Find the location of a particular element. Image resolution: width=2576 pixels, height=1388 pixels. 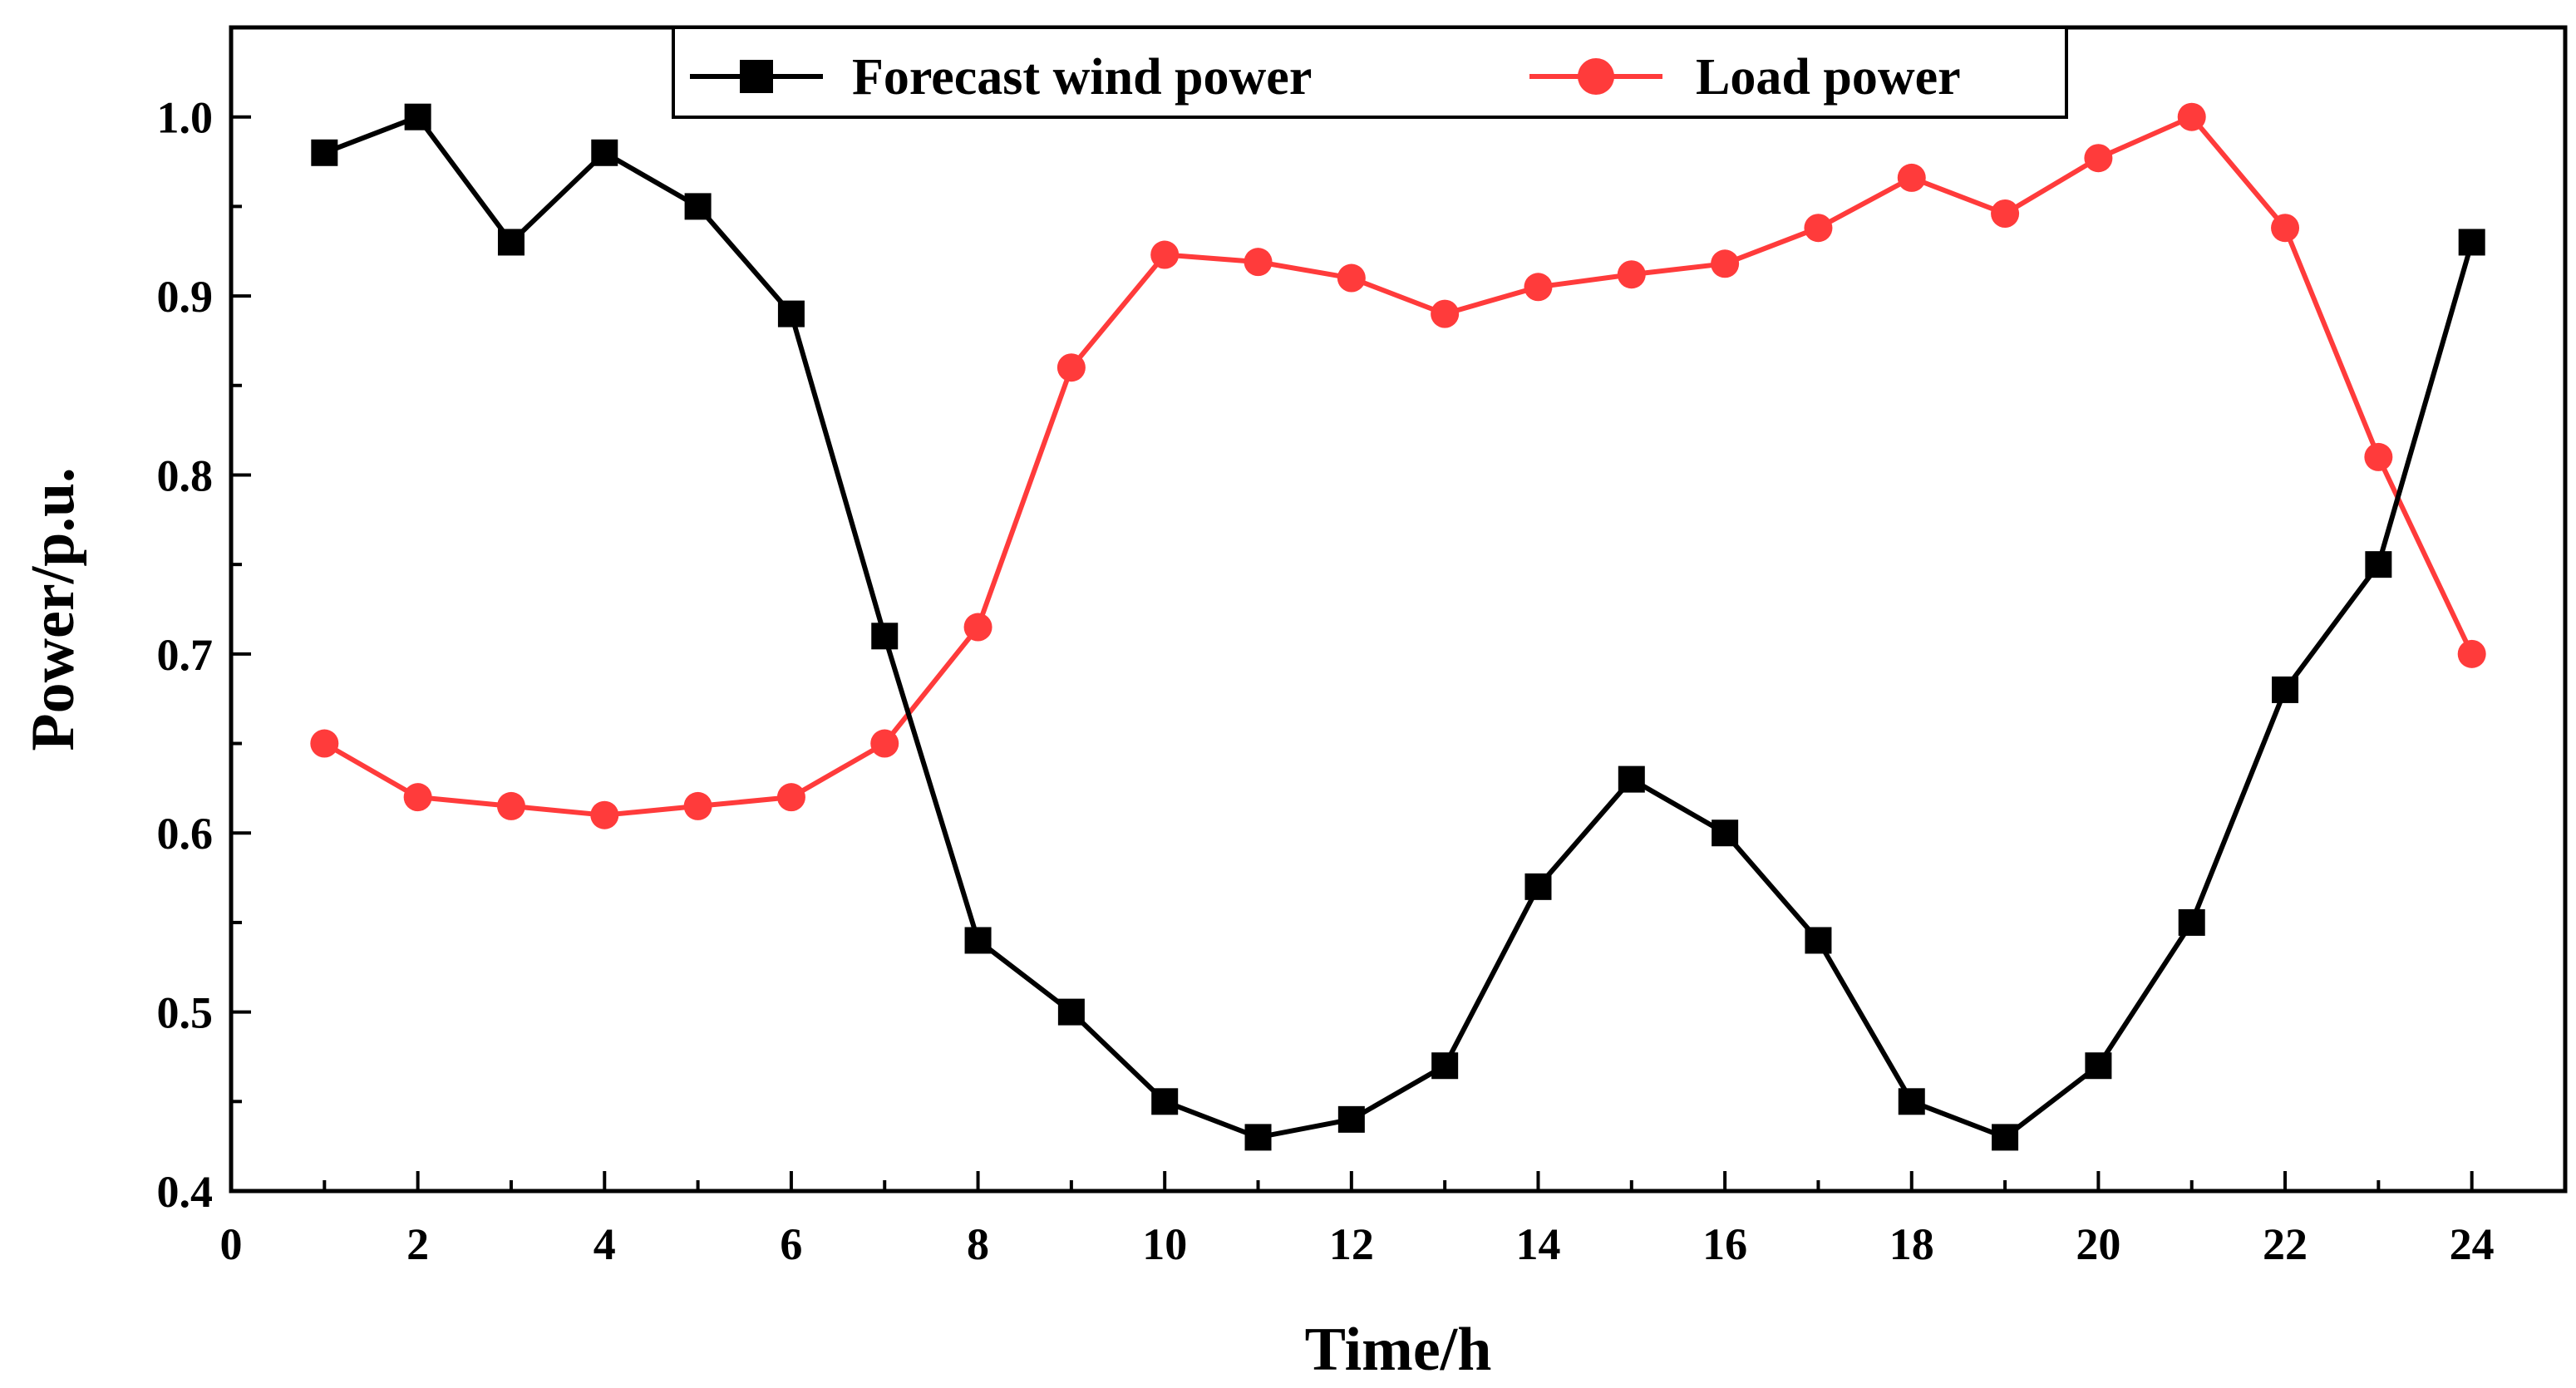

x-tick-label: 16 is located at coordinates (1724, 1244).